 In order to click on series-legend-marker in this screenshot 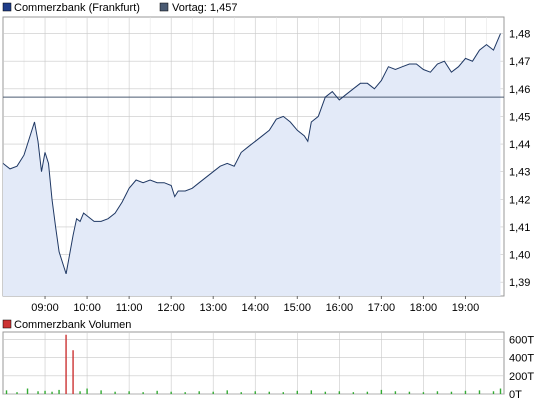, I will do `click(7, 7)`.